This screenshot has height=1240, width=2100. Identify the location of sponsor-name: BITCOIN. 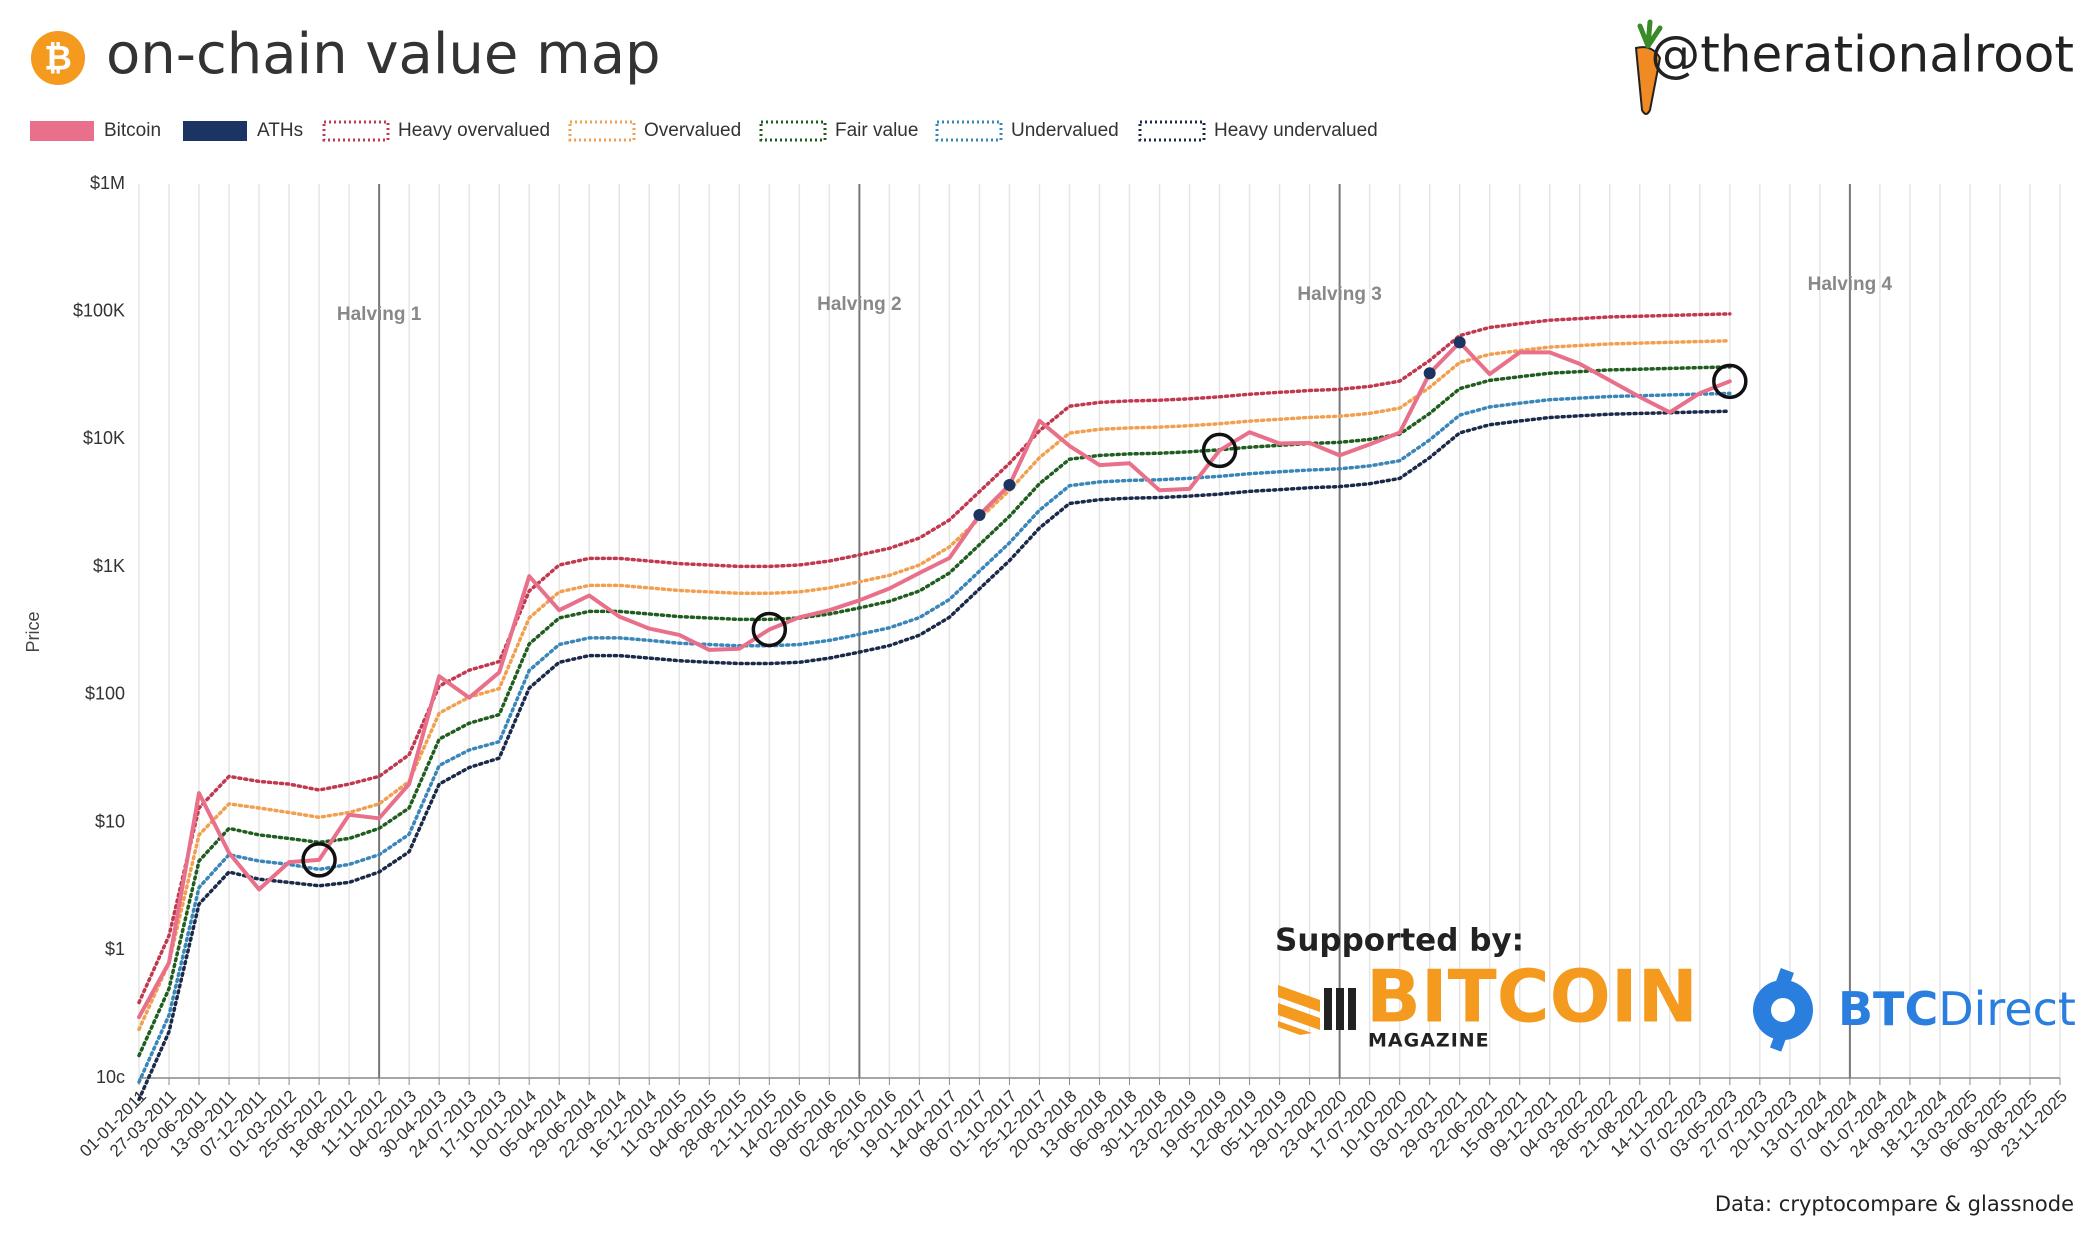
(1532, 997).